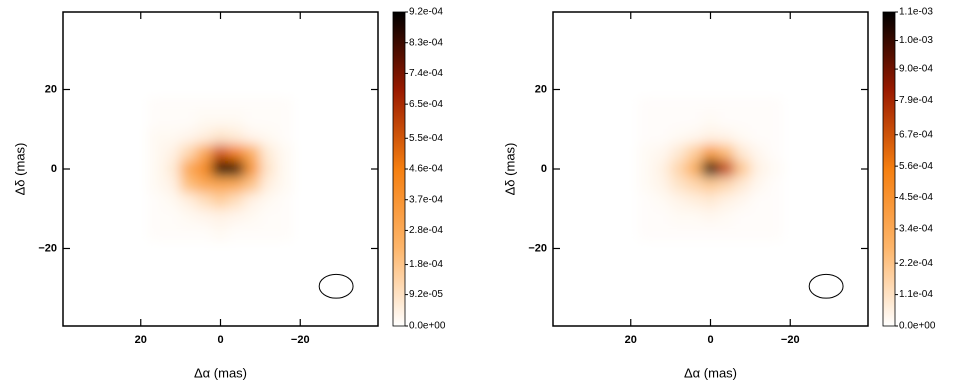  What do you see at coordinates (427, 326) in the screenshot?
I see `colorbar-tick-label: 0.0e+00` at bounding box center [427, 326].